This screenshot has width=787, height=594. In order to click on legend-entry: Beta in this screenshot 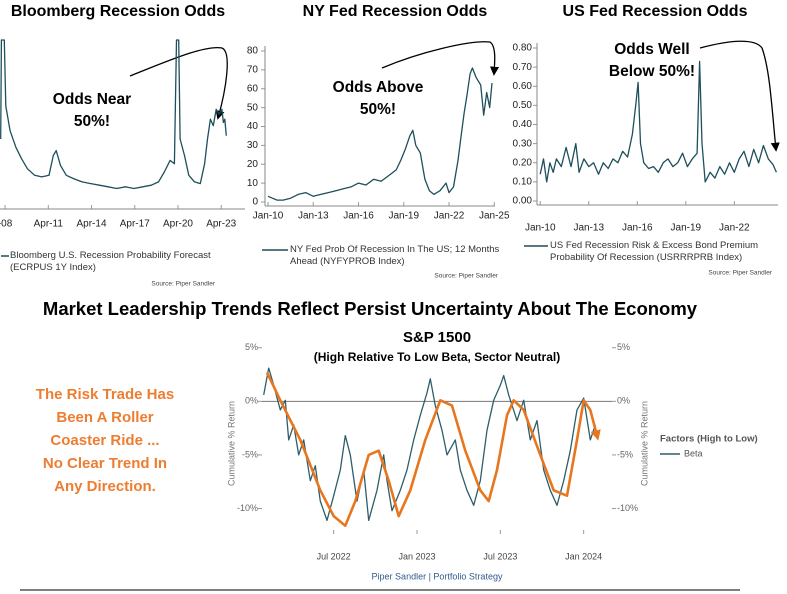, I will do `click(693, 453)`.